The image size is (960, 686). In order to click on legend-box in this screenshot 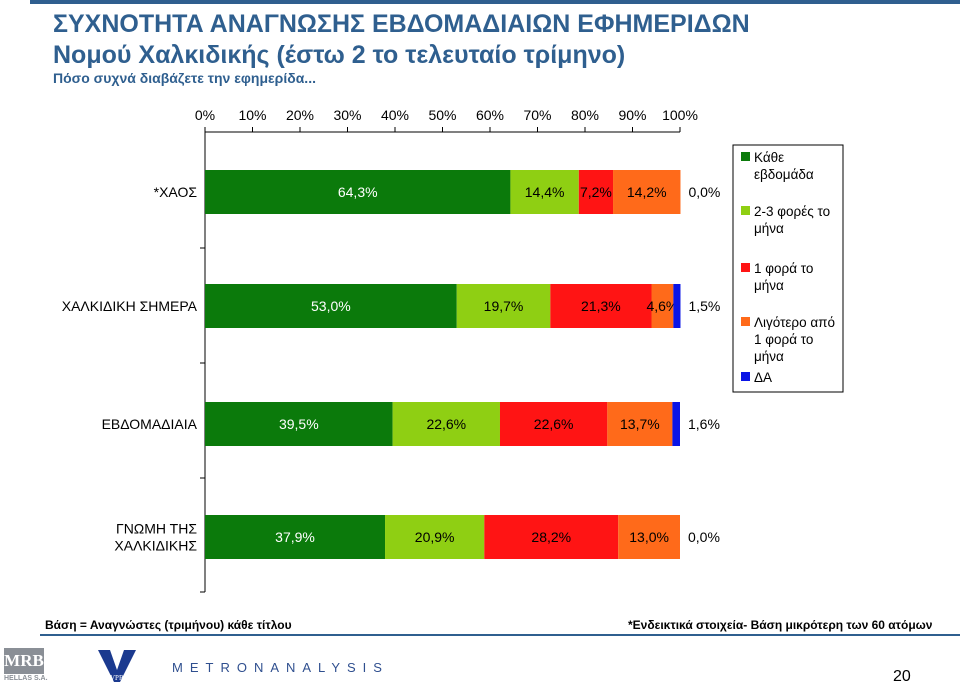, I will do `click(788, 268)`.